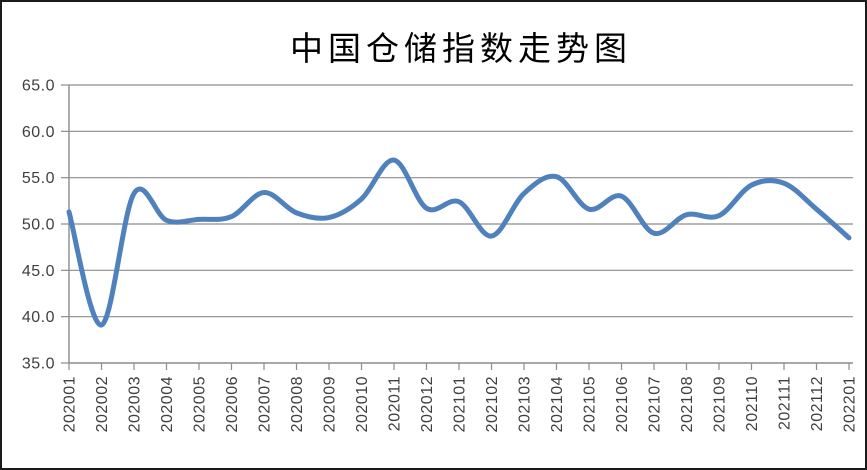  What do you see at coordinates (850, 404) in the screenshot?
I see `x-tick-label: 202201` at bounding box center [850, 404].